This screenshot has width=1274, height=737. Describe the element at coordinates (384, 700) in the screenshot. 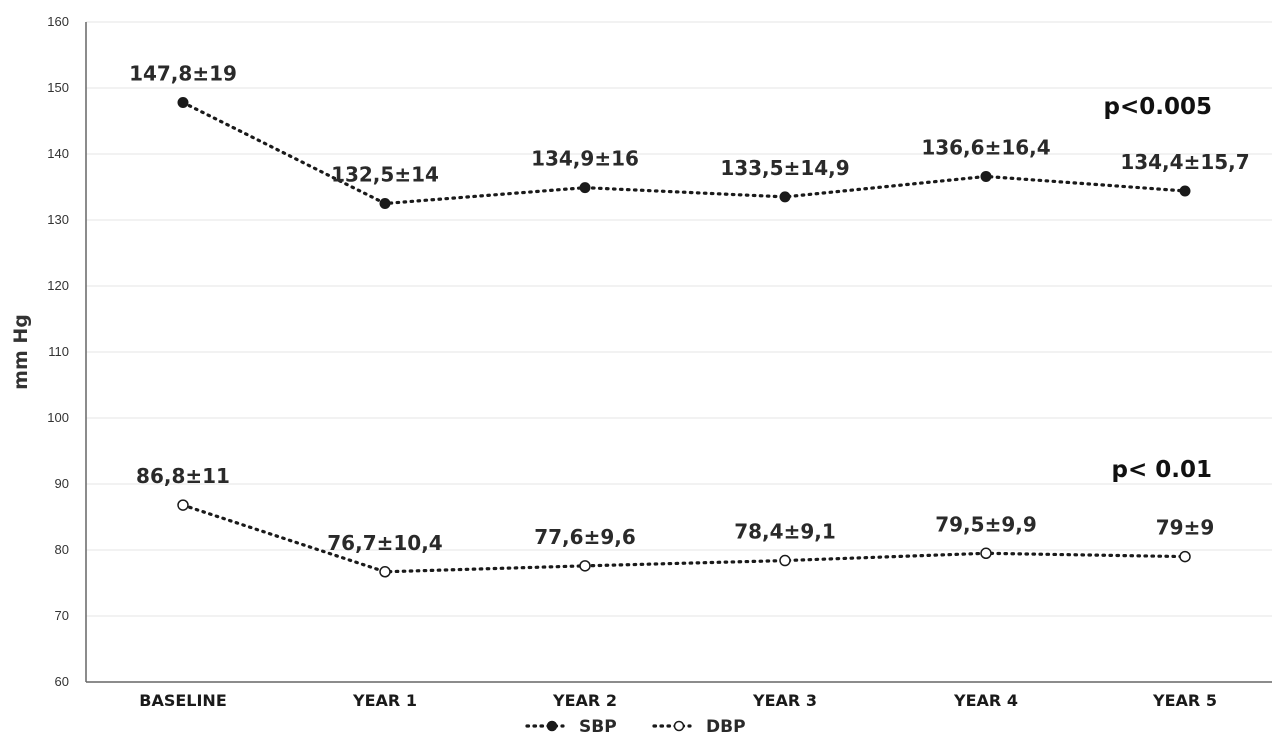

I see `x-tick-label: YEAR 1` at that location.